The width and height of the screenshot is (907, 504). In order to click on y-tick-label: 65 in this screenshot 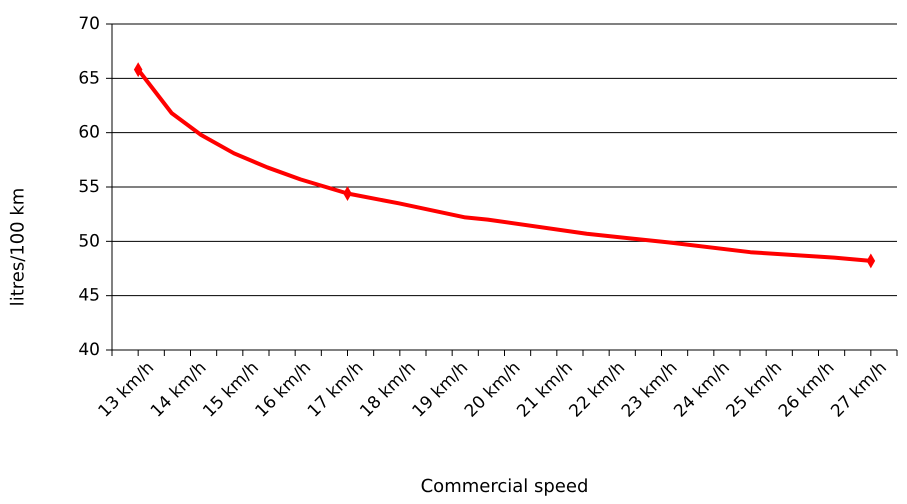, I will do `click(89, 78)`.